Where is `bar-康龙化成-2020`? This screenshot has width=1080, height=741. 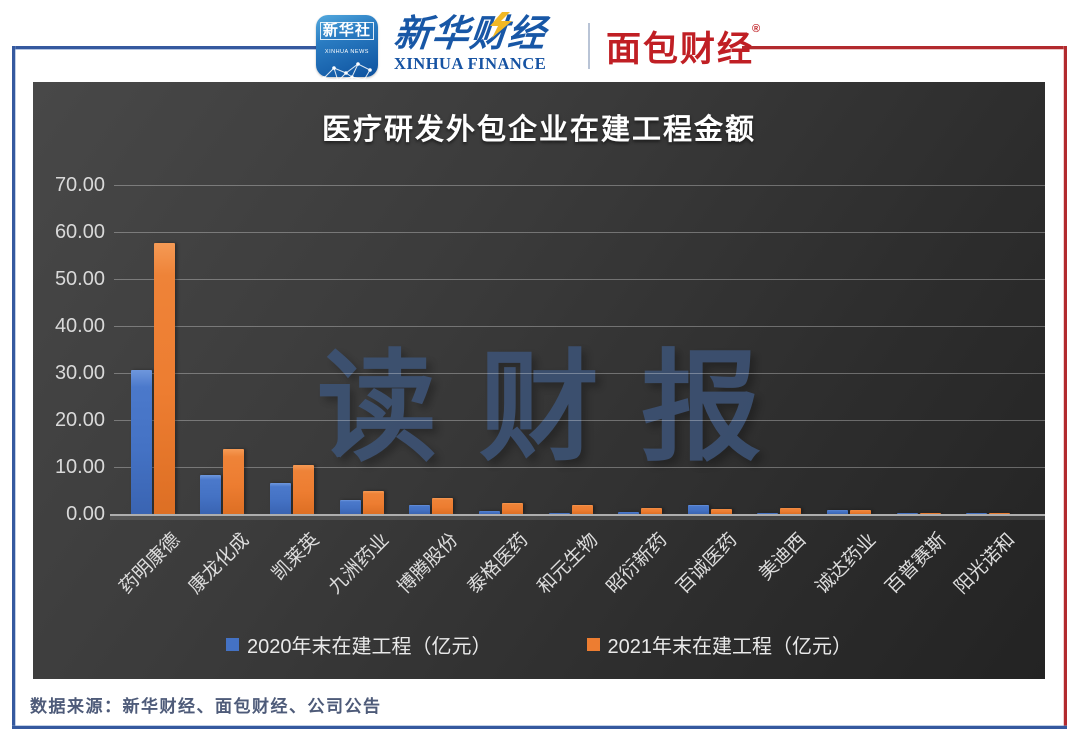
bar-康龙化成-2020 is located at coordinates (211, 494).